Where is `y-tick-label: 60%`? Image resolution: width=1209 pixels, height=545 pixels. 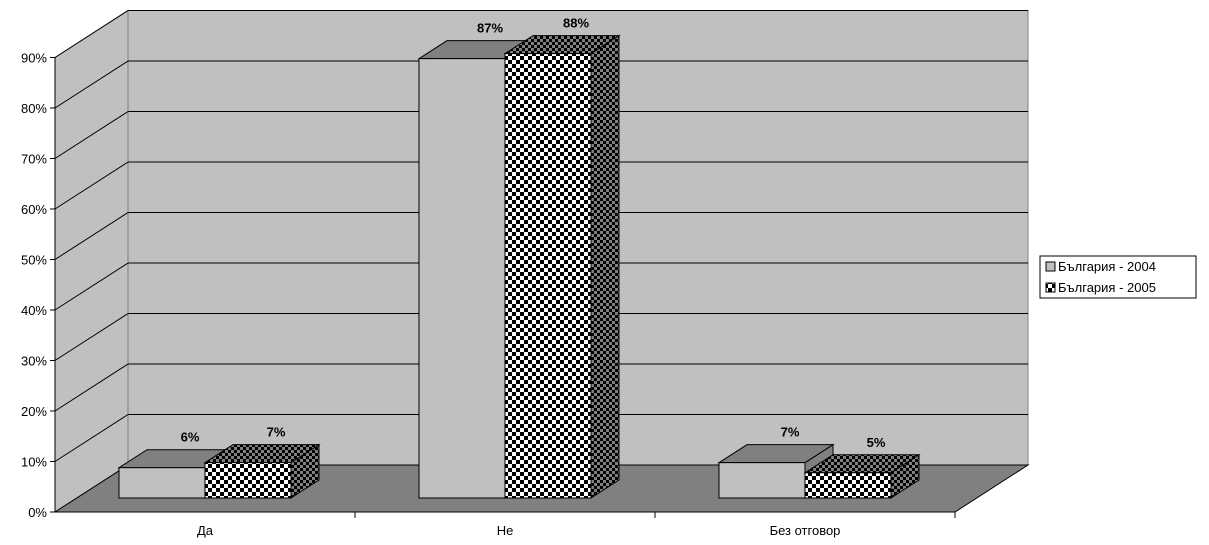
y-tick-label: 60% is located at coordinates (34, 209).